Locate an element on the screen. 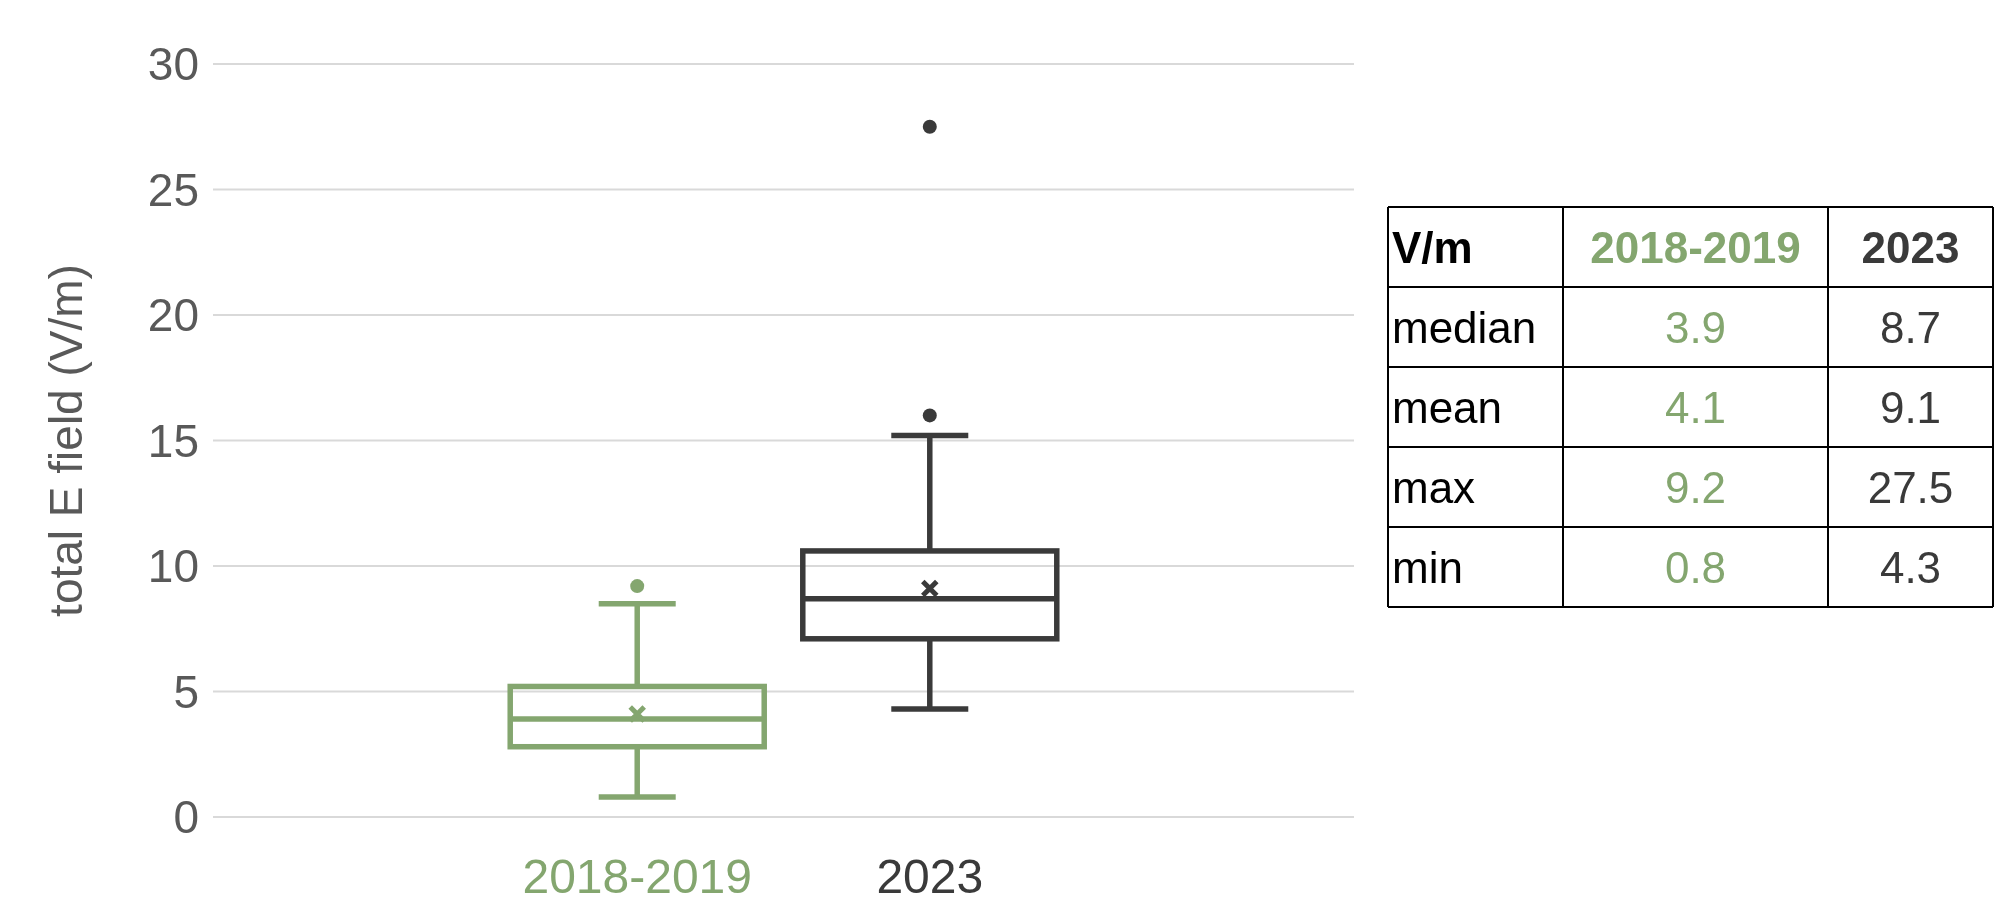  y-tick-label: 20 is located at coordinates (173, 315).